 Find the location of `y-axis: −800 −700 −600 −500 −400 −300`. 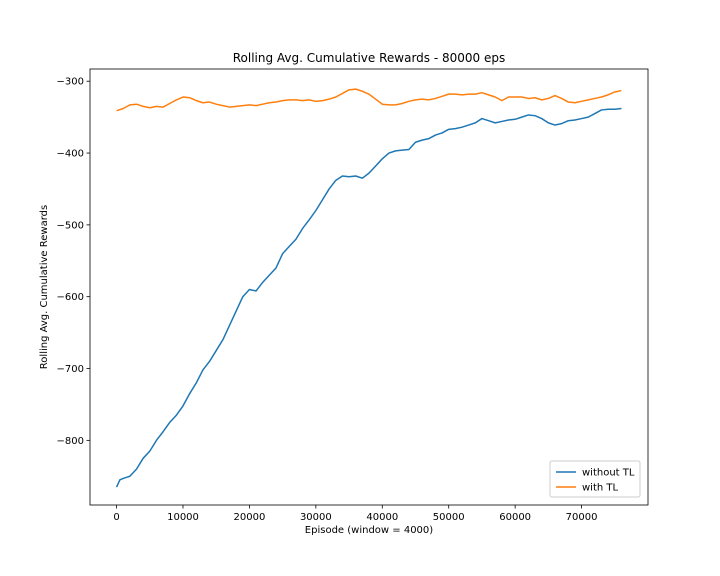

y-axis: −800 −700 −600 −500 −400 −300 is located at coordinates (73, 262).